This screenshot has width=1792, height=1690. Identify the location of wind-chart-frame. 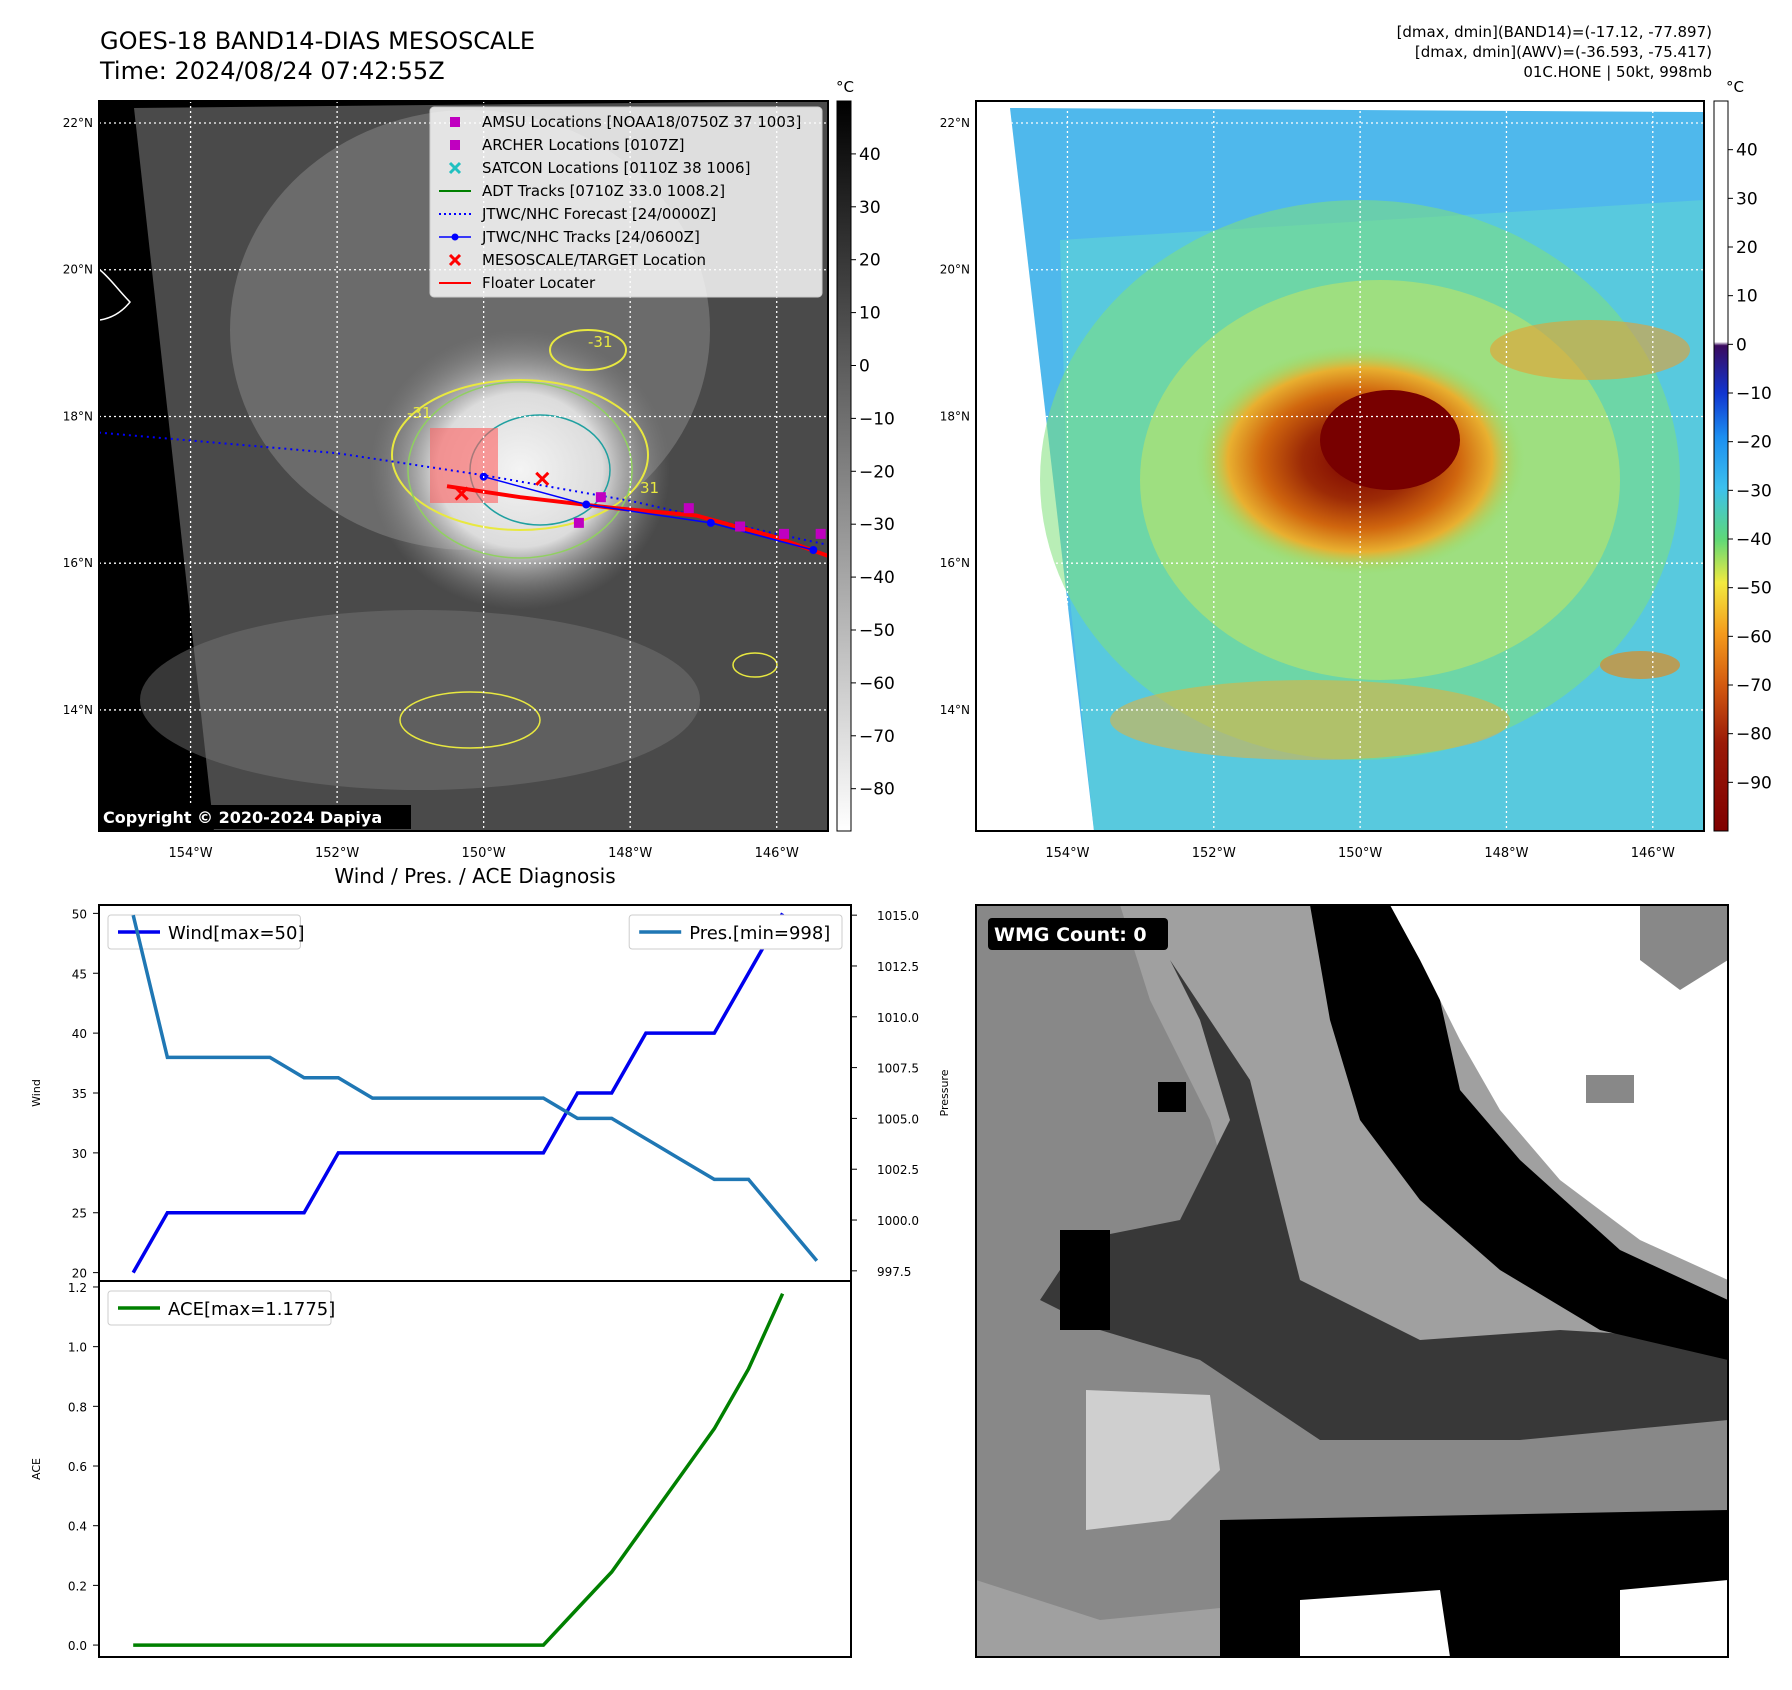
(475, 1093).